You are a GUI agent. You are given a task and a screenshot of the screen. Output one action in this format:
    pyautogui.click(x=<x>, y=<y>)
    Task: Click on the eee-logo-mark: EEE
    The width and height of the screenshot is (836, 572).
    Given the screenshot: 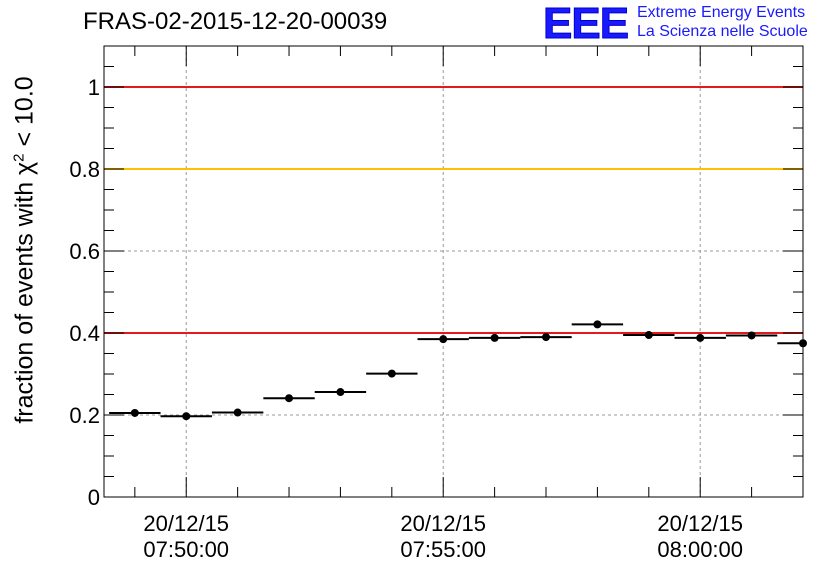 What is the action you would take?
    pyautogui.click(x=585, y=24)
    